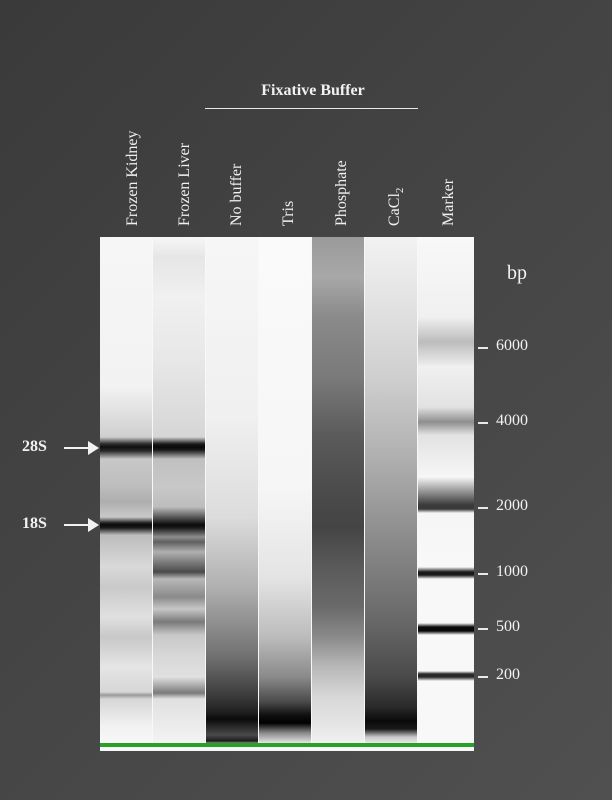  What do you see at coordinates (126, 491) in the screenshot?
I see `lane-frozen-kidney` at bounding box center [126, 491].